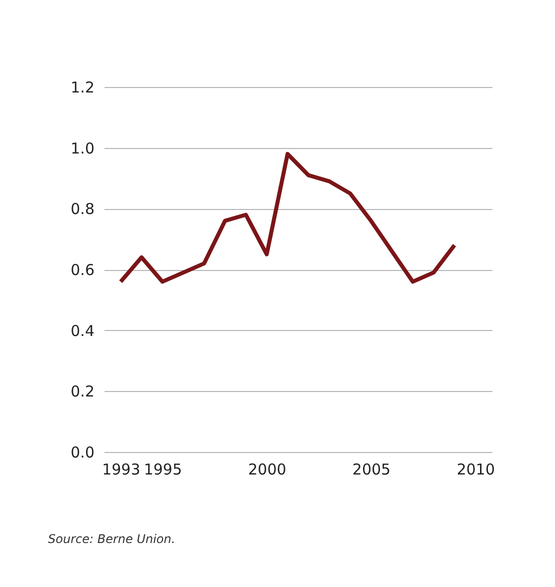  What do you see at coordinates (163, 469) in the screenshot?
I see `x-tick-label: 1995` at bounding box center [163, 469].